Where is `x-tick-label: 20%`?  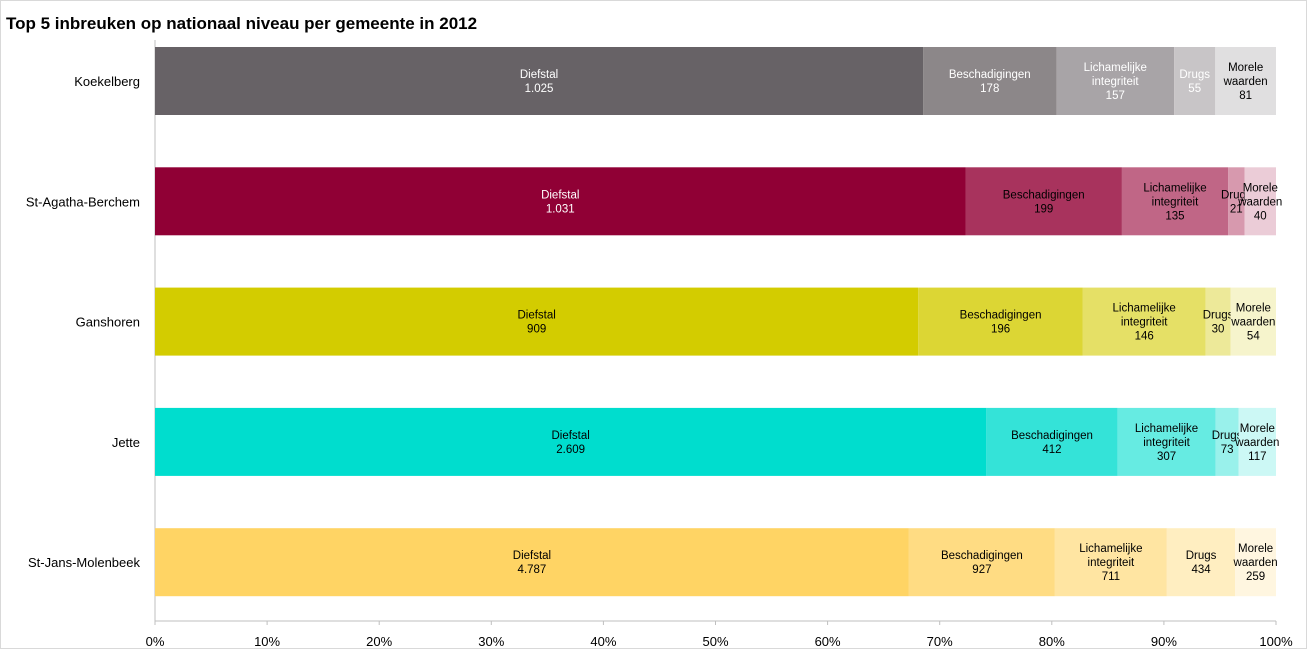
x-tick-label: 20% is located at coordinates (379, 641).